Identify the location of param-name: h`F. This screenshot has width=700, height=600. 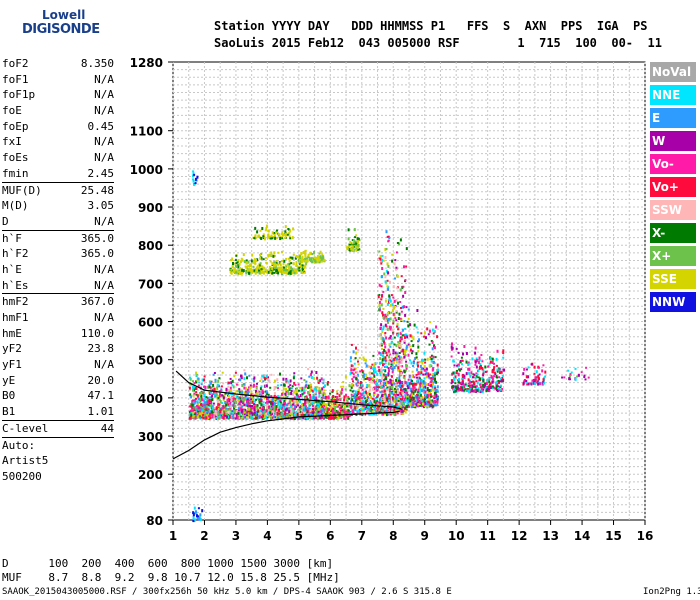
(12, 238).